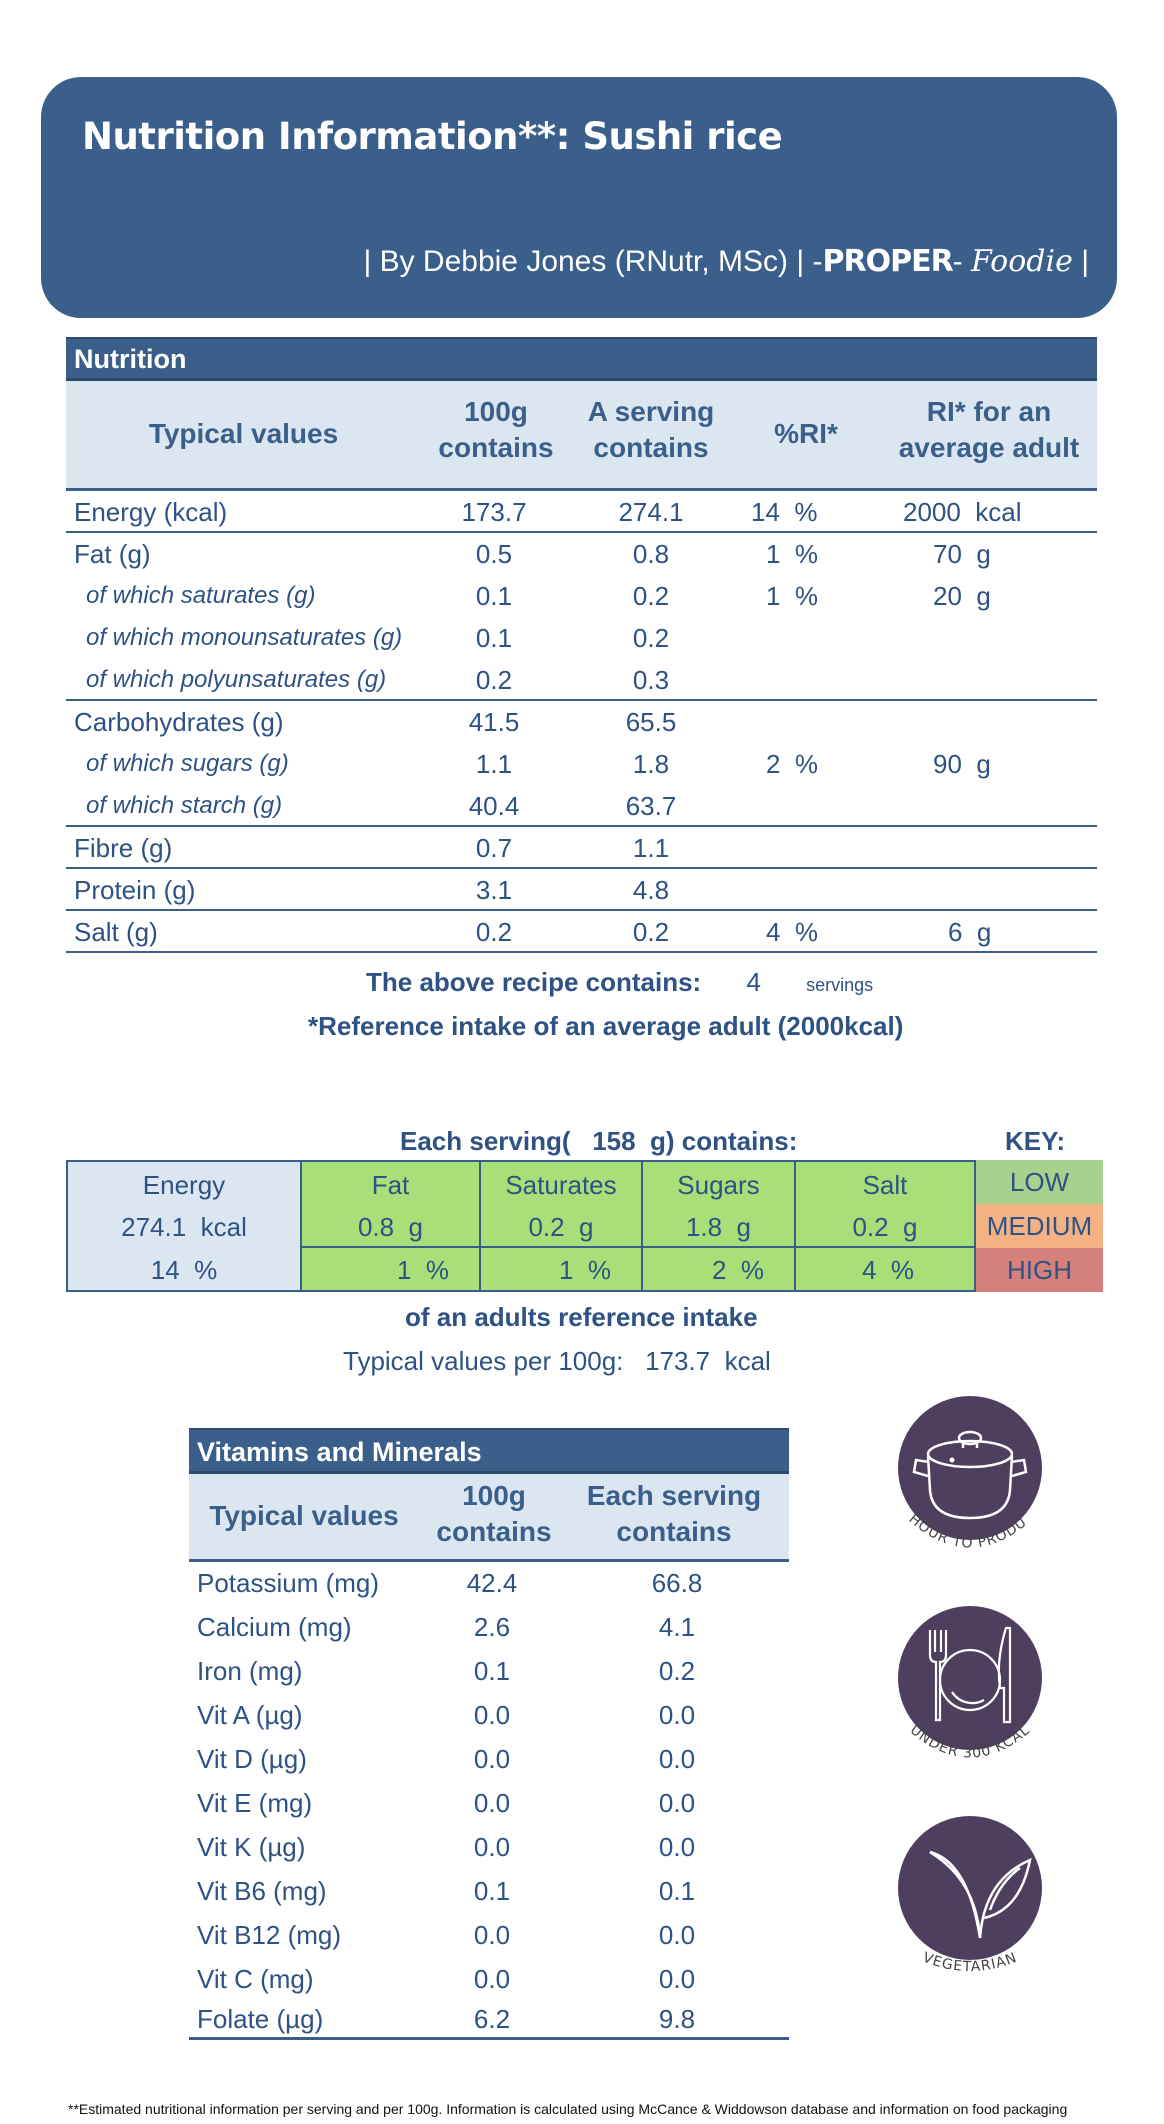 The height and width of the screenshot is (2124, 1164). I want to click on table-row: Fat (g) 0.5 0.8 1 % 70 g, so click(581, 554).